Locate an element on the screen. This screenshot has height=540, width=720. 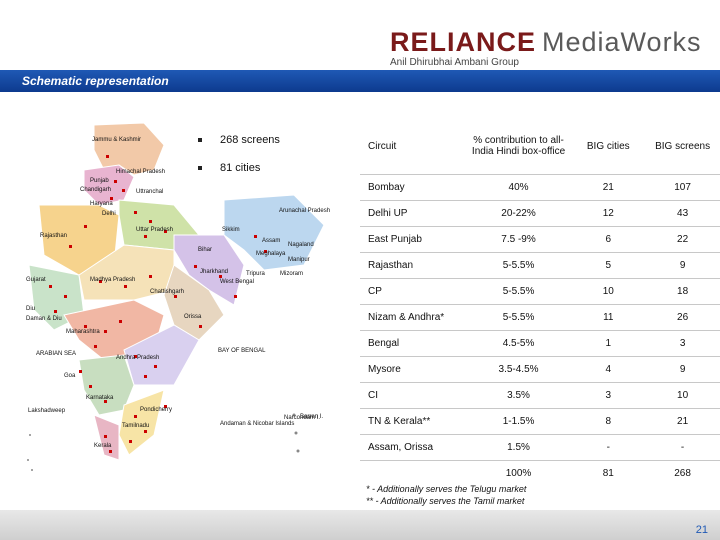
cell-screens: 268 is located at coordinates (682, 473).